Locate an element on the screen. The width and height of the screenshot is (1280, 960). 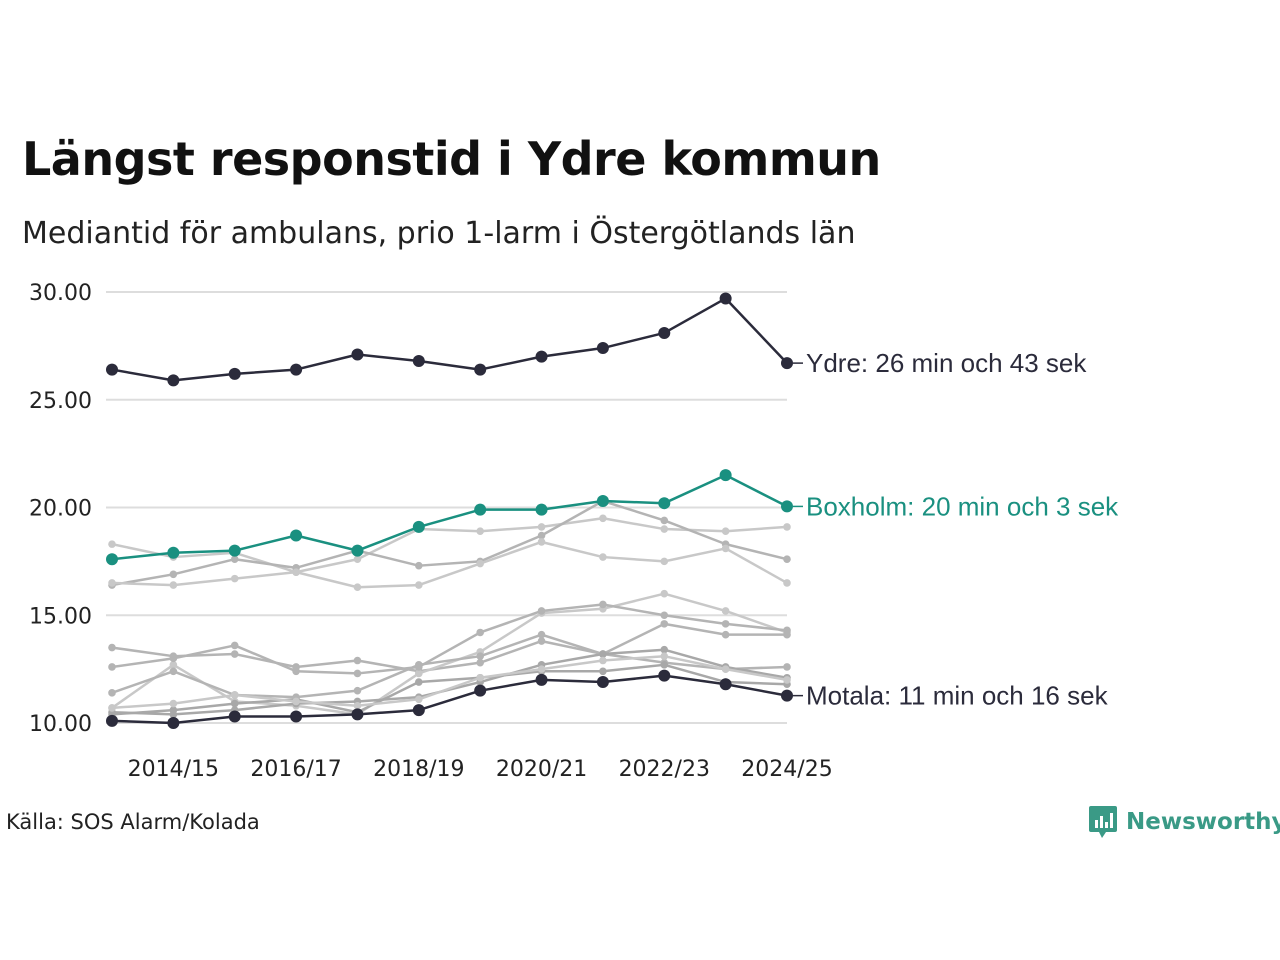
y-tick-label: 30.00 is located at coordinates (60, 293).